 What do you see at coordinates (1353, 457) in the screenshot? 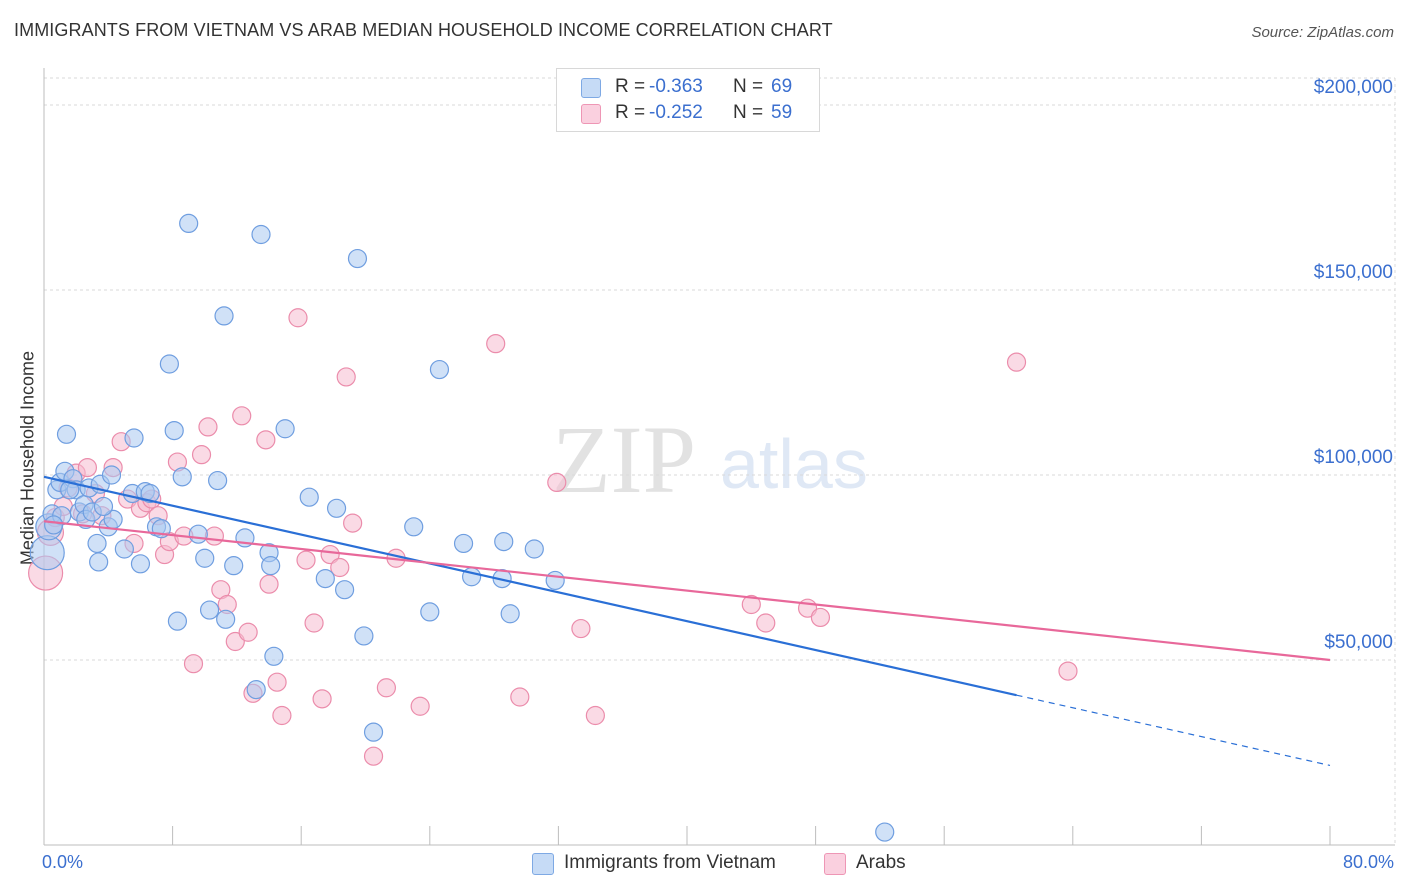
I see `y-tick-label-1: $100,000` at bounding box center [1353, 457].